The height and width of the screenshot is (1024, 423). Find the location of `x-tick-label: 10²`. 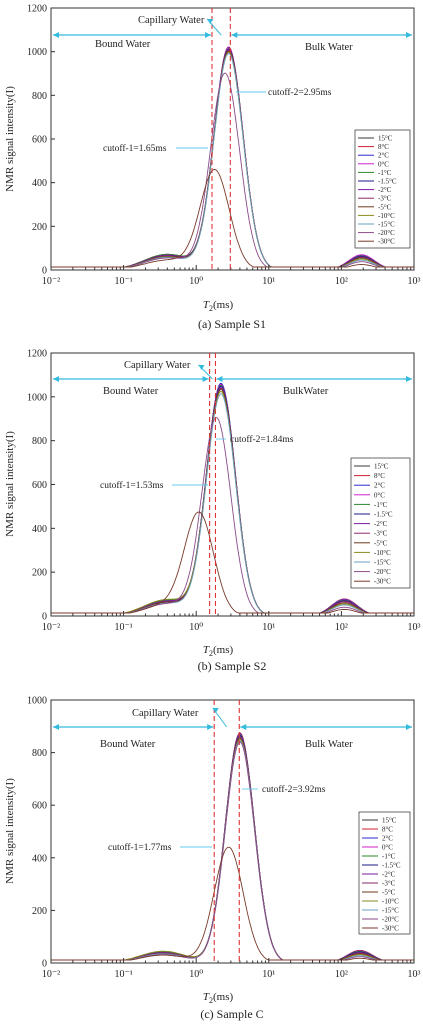

x-tick-label: 10² is located at coordinates (341, 281).